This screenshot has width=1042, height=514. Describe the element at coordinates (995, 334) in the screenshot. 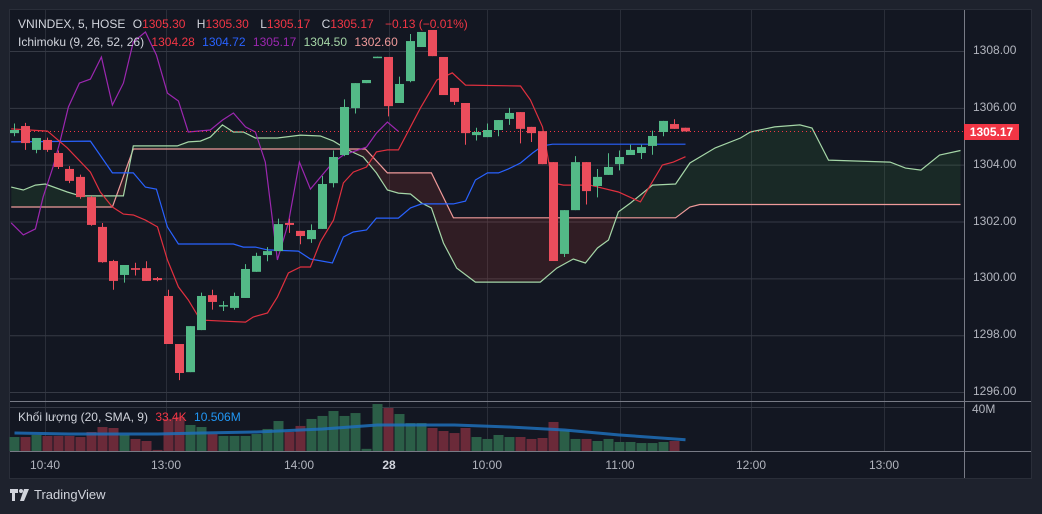

I see `price-tick-label: 1298.00` at that location.